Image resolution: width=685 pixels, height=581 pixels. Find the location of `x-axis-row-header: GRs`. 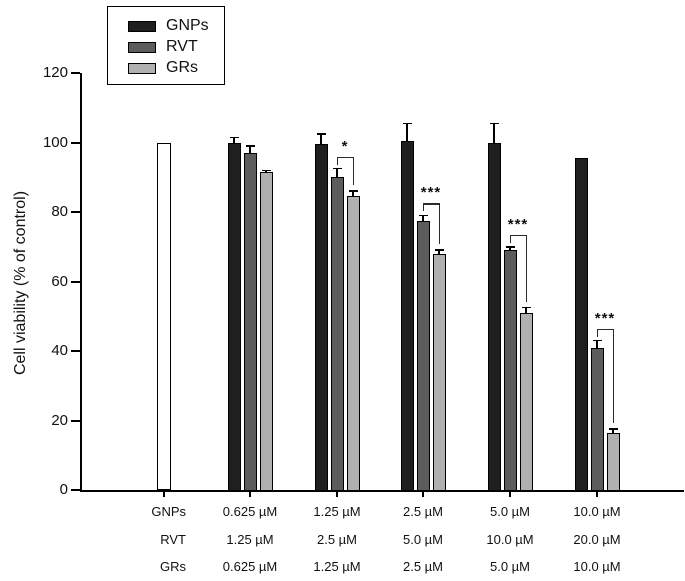

x-axis-row-header: GRs is located at coordinates (173, 566).